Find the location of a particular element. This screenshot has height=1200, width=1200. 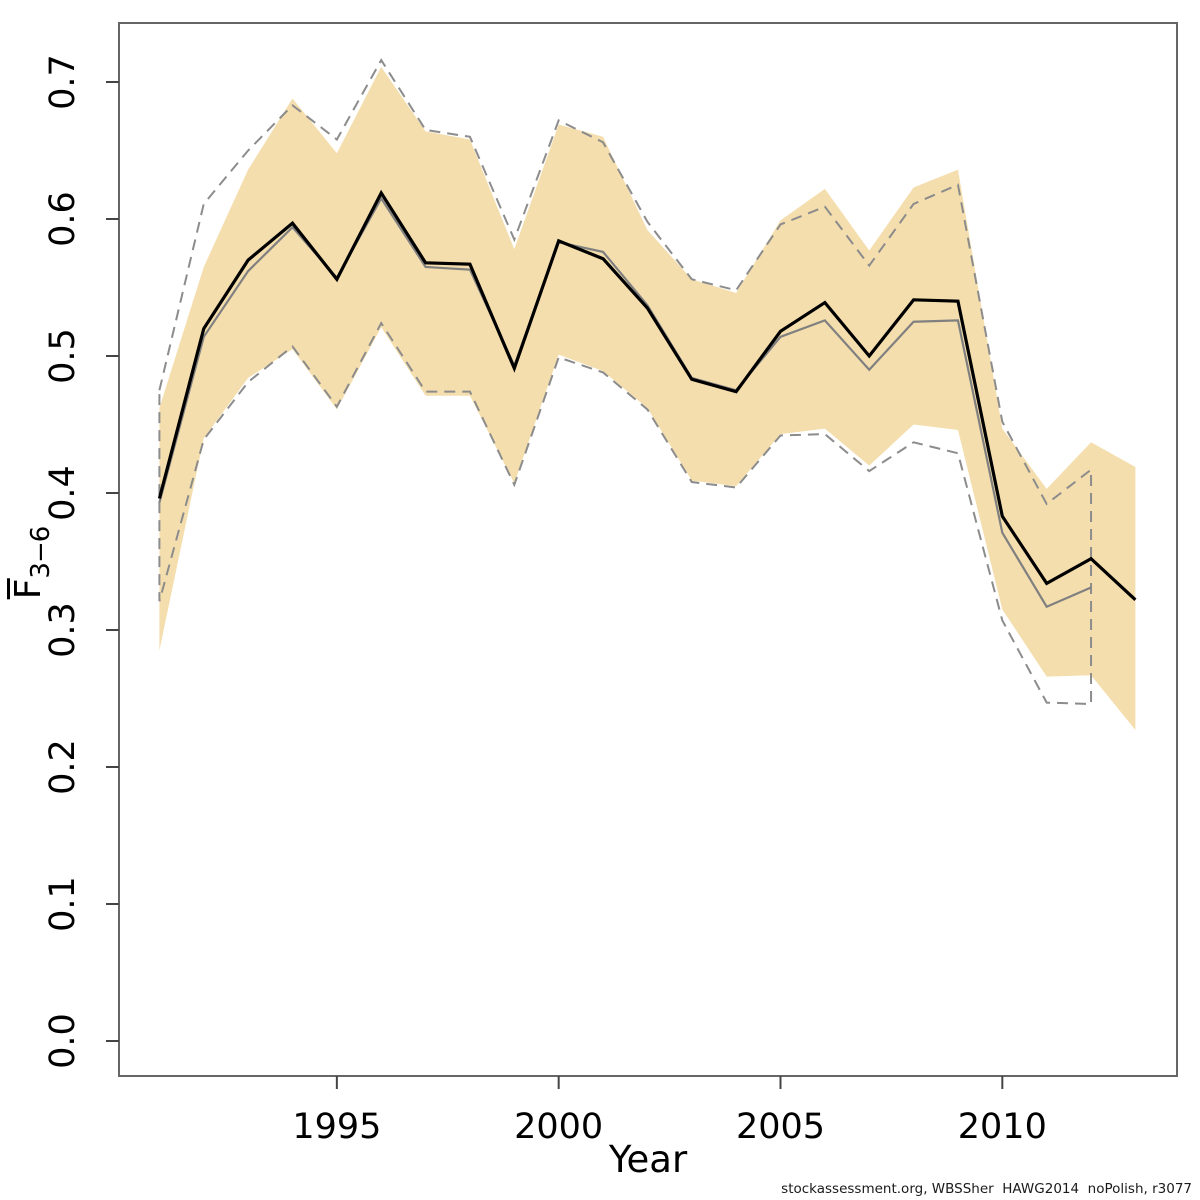

y-axis-label-subscript: 3−6 is located at coordinates (41, 552).